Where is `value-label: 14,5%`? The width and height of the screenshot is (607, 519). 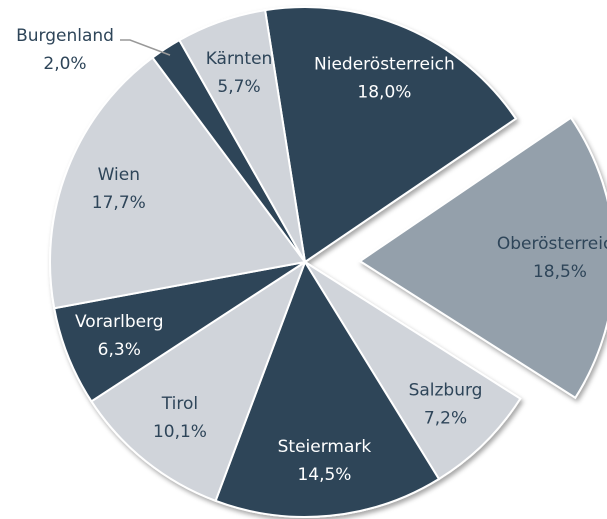
value-label: 14,5% is located at coordinates (324, 475).